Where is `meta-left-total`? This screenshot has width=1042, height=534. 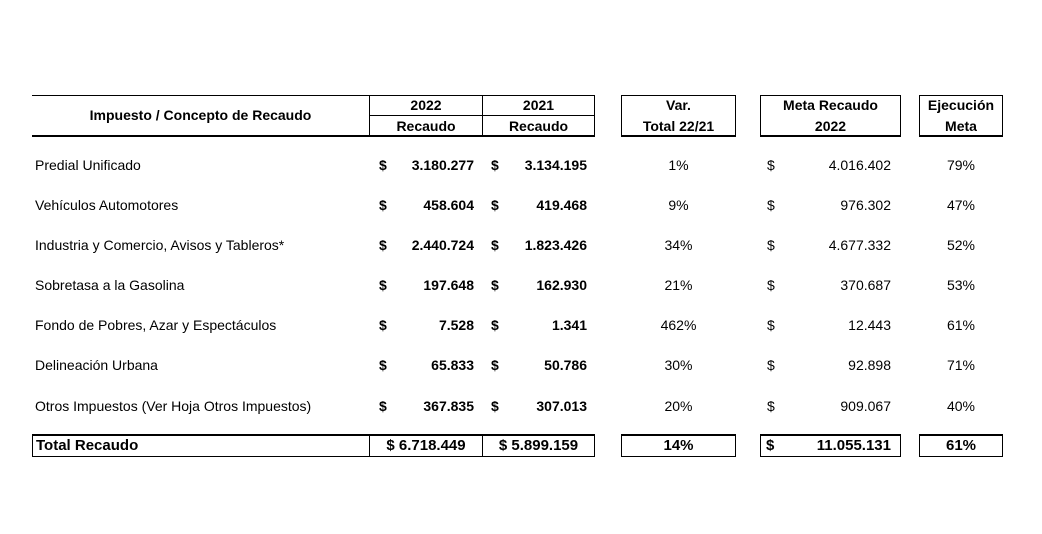 meta-left-total is located at coordinates (760, 446).